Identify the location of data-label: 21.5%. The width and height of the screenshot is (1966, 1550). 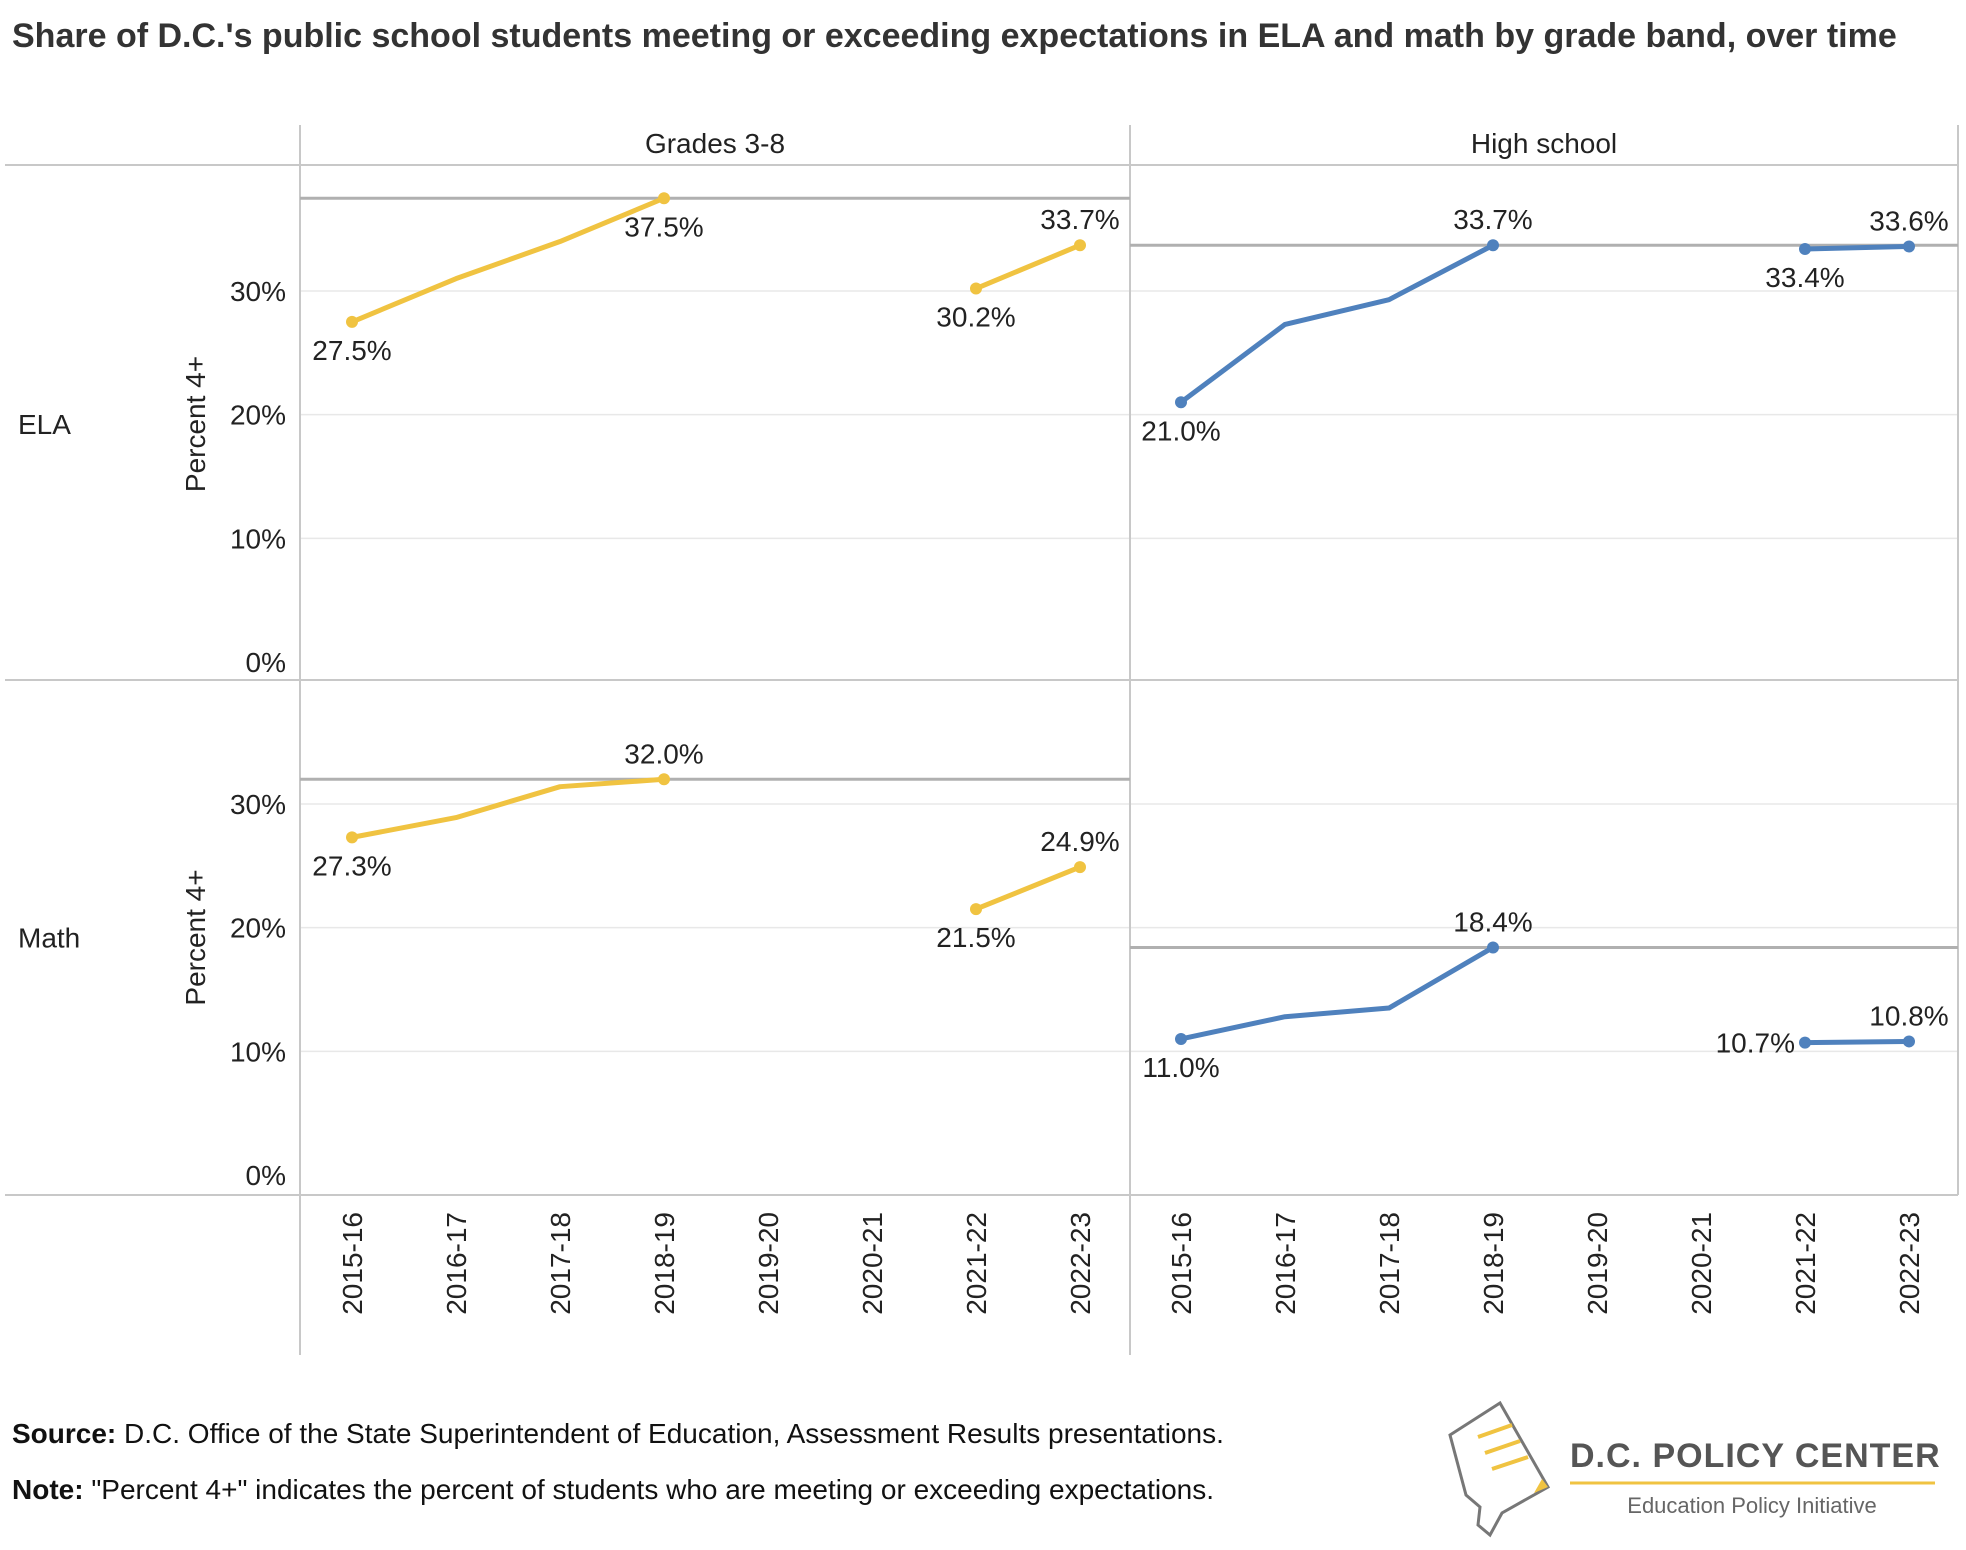
(975, 937).